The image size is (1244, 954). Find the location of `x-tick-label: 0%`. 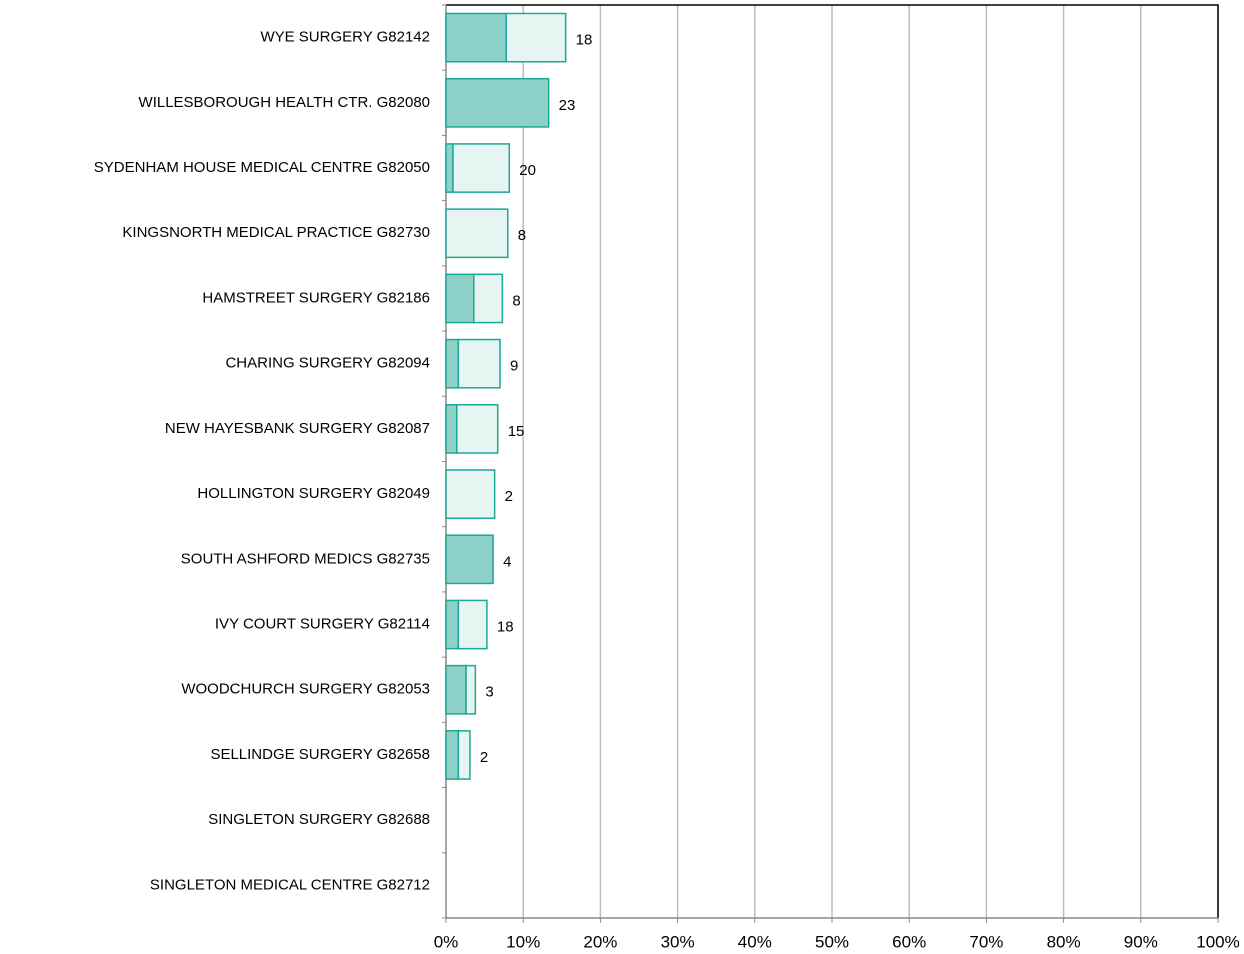

x-tick-label: 0% is located at coordinates (446, 941).